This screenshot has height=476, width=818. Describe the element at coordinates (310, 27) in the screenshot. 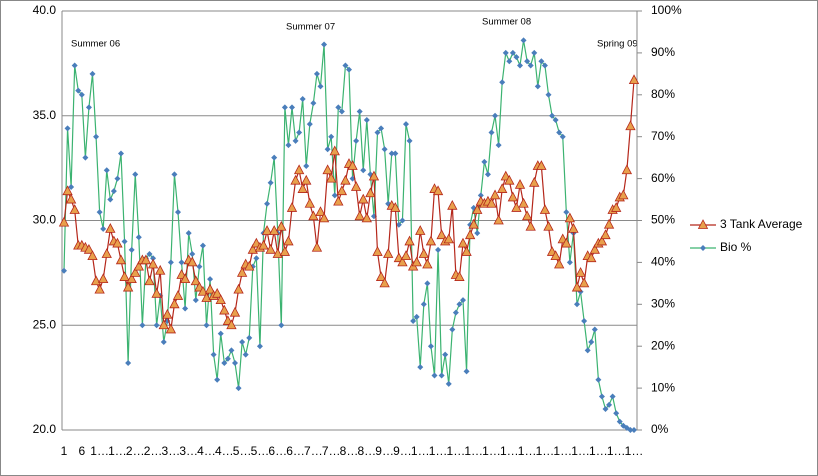

I see `annotation: Summer 07` at that location.